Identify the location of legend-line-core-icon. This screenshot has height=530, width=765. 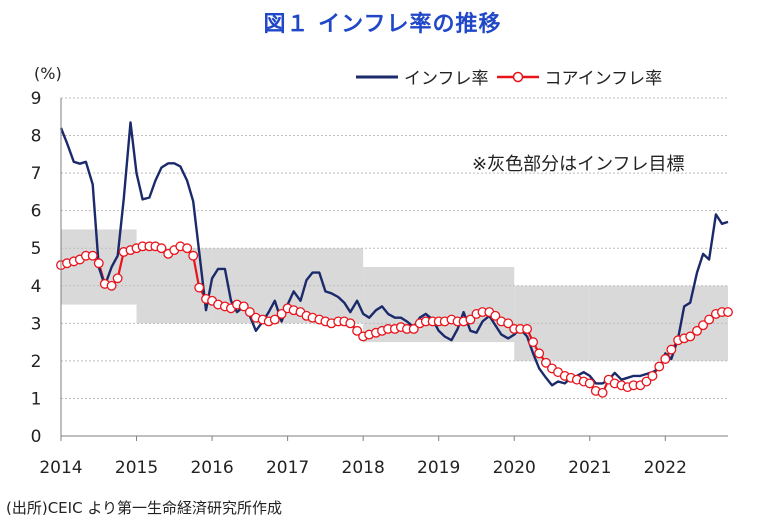
(517, 76).